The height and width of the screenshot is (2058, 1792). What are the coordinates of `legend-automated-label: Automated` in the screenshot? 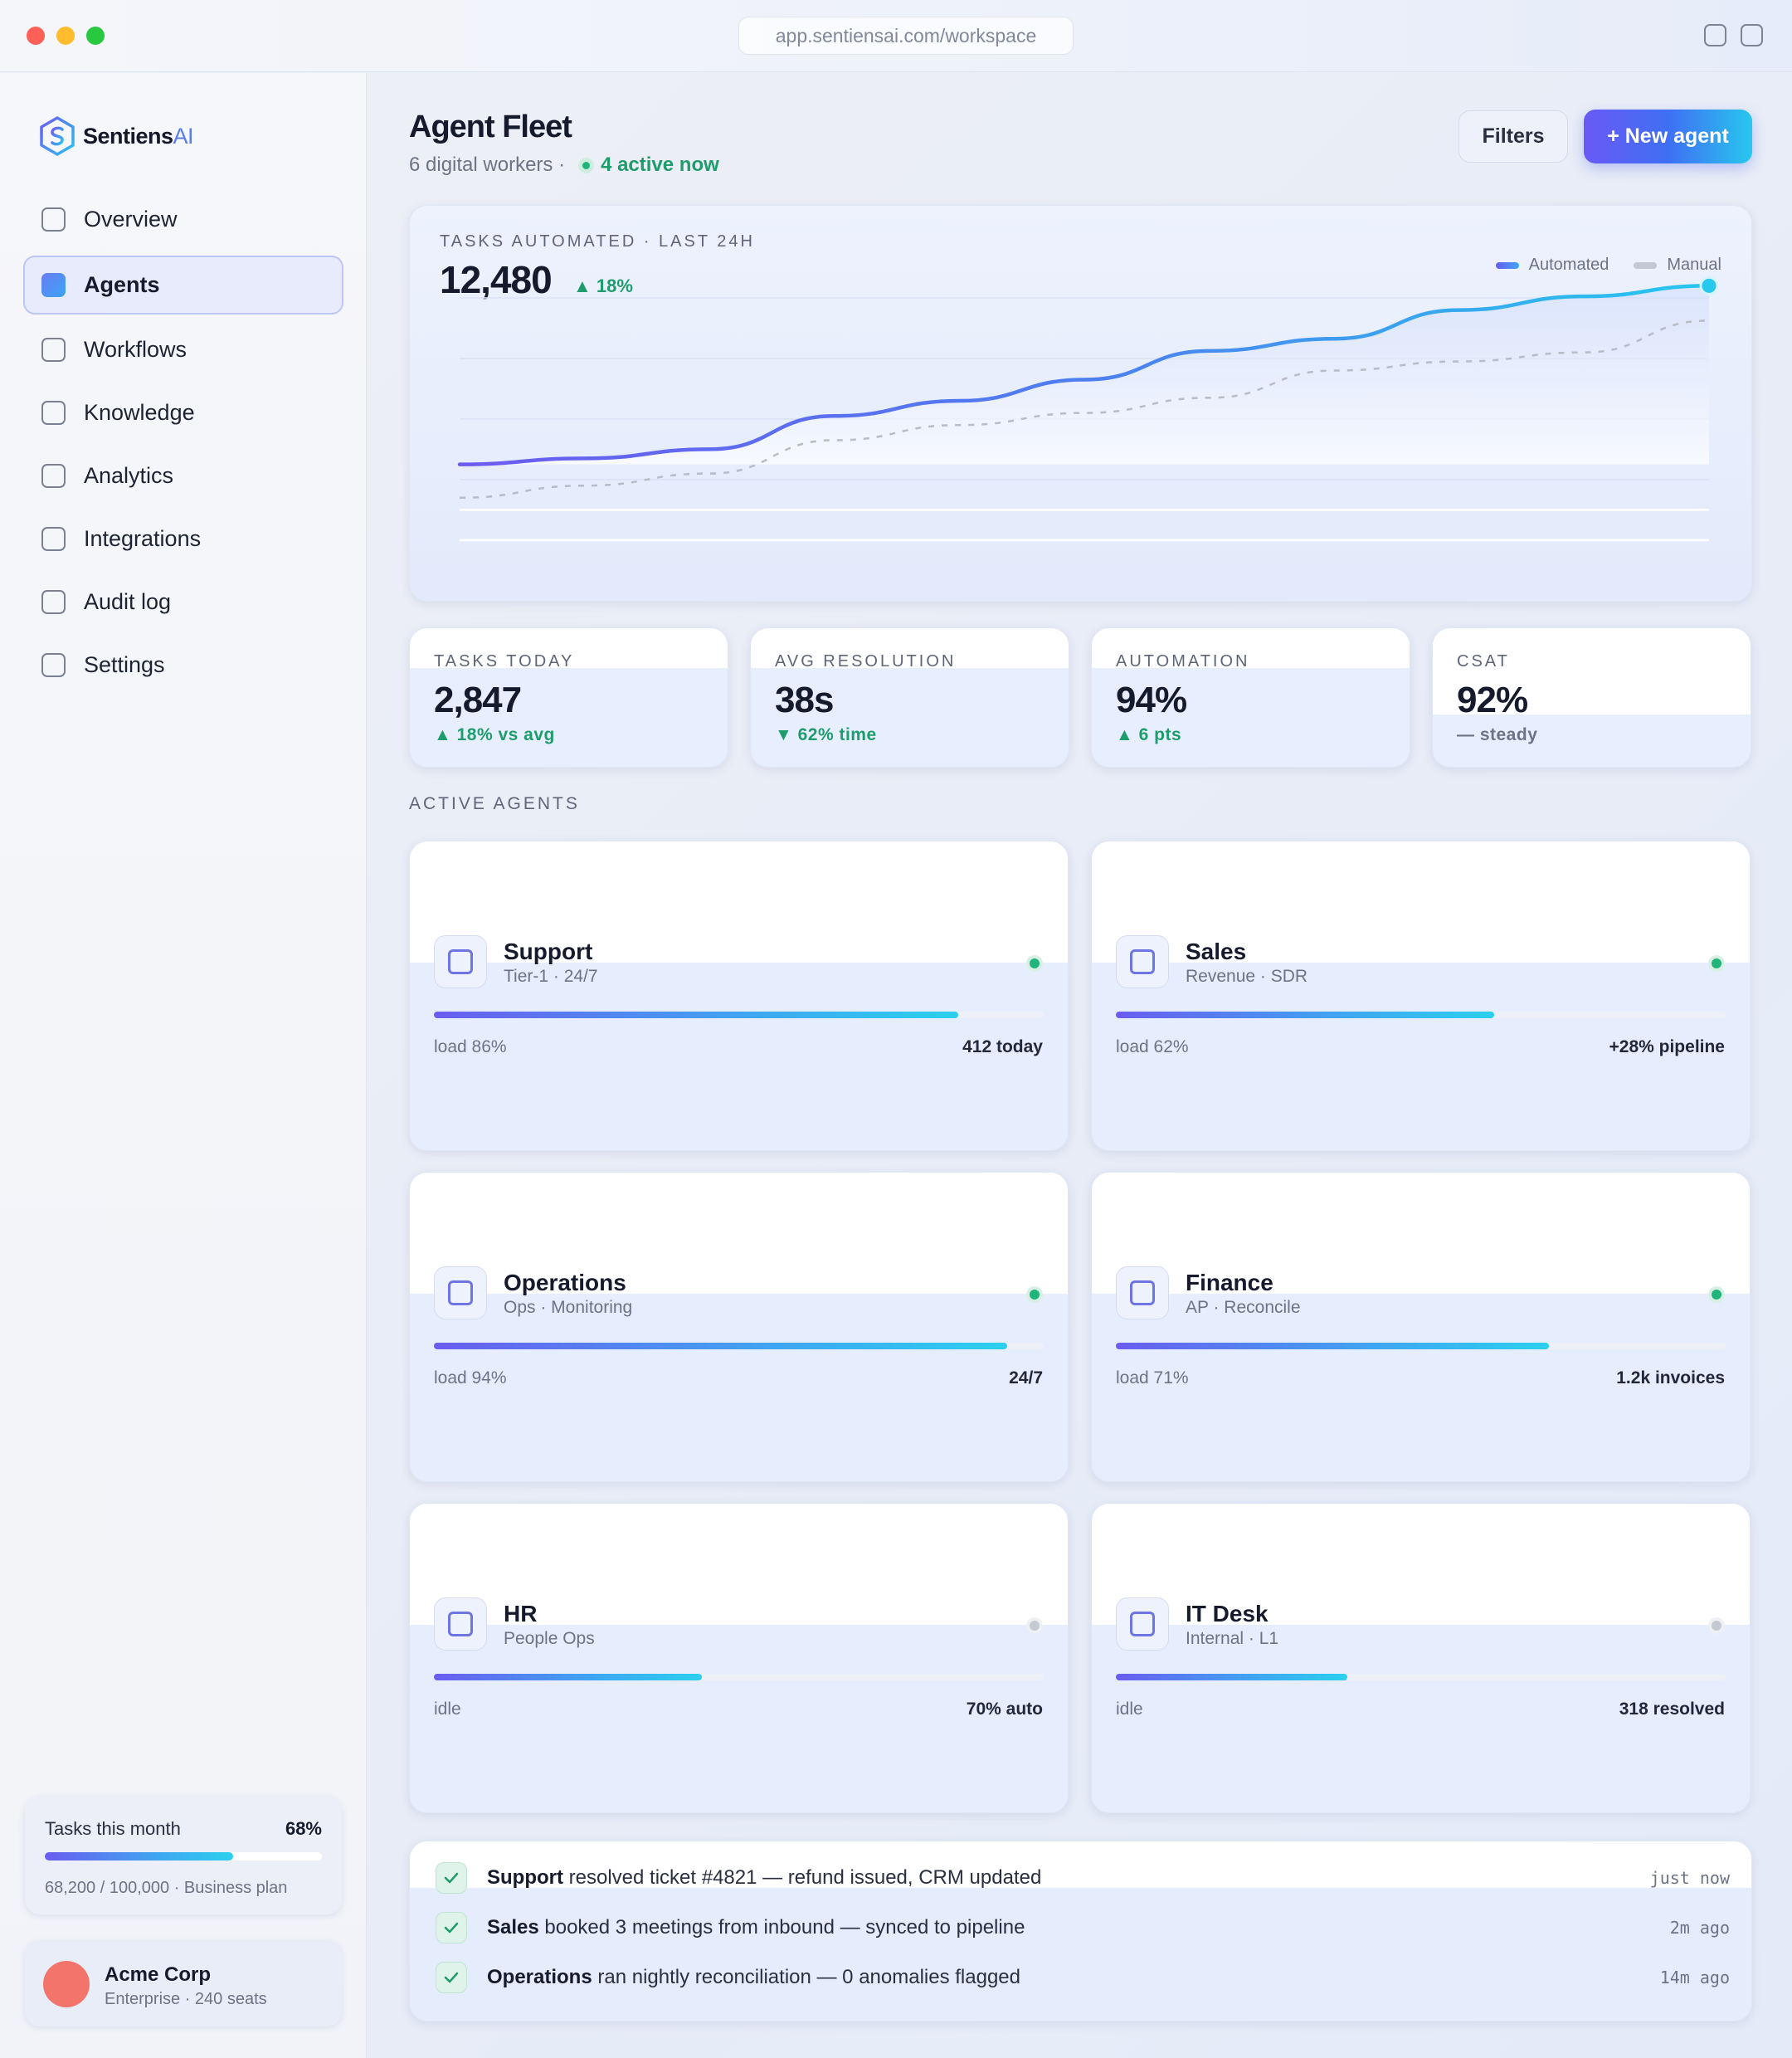 It's located at (1568, 265).